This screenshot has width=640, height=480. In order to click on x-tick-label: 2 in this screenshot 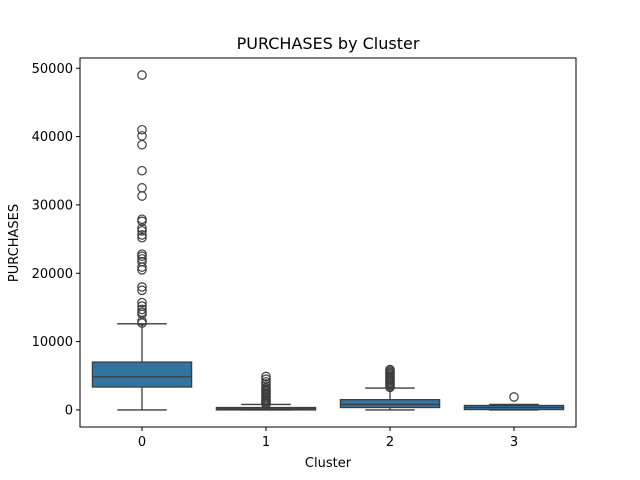, I will do `click(390, 442)`.